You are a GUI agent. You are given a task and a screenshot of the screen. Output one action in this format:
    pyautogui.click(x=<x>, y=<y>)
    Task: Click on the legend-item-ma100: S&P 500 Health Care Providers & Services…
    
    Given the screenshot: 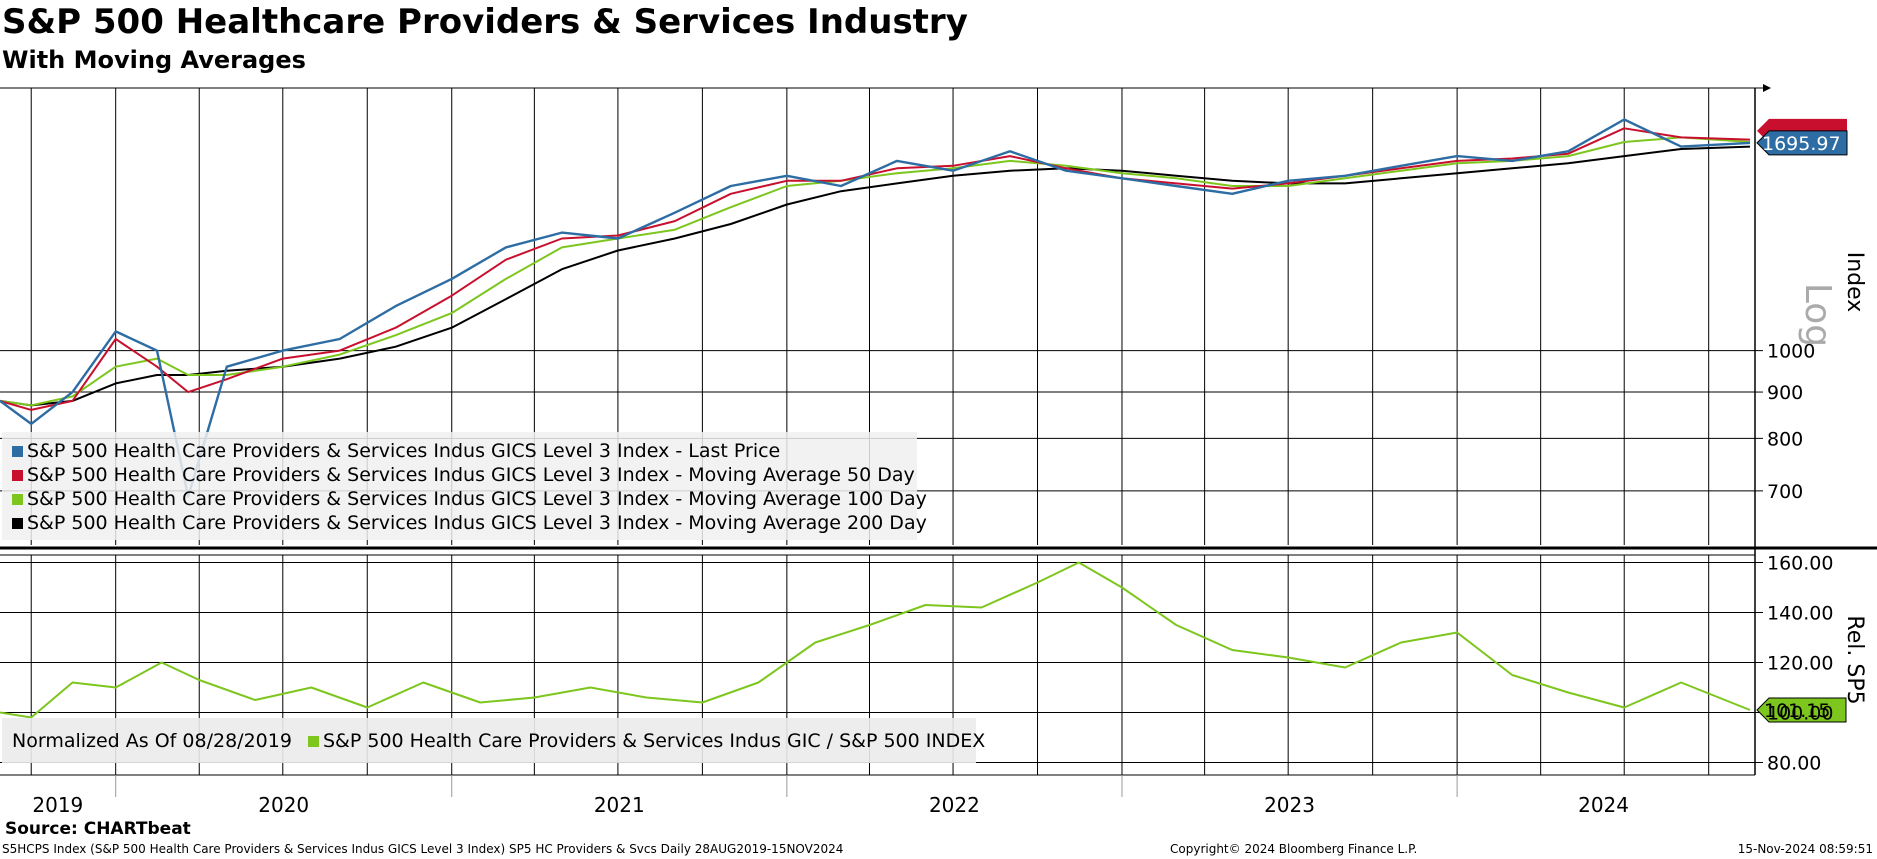 What is the action you would take?
    pyautogui.click(x=469, y=499)
    